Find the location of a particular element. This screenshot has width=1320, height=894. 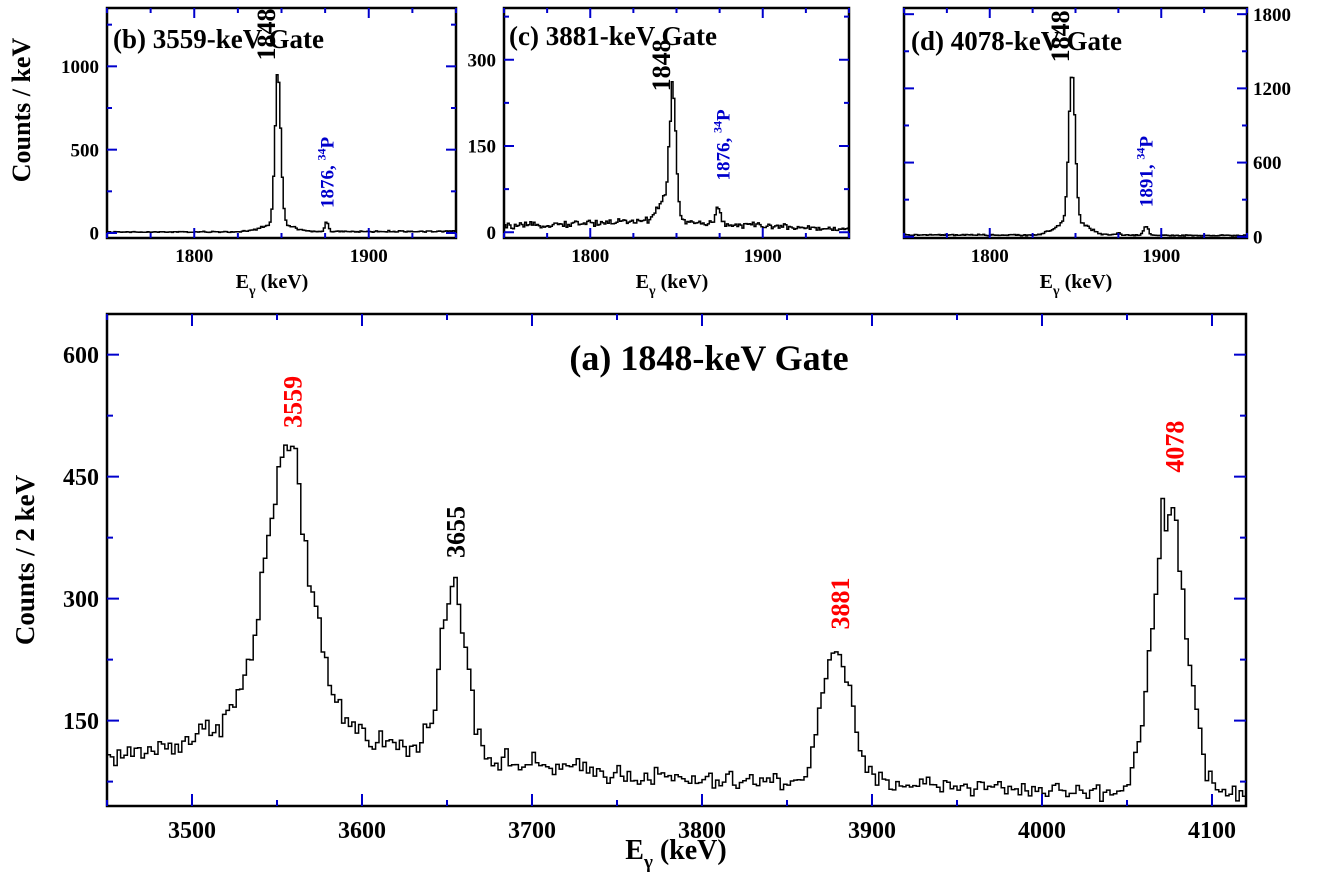

panel-c-xlabel-sub: γ is located at coordinates (652, 291).